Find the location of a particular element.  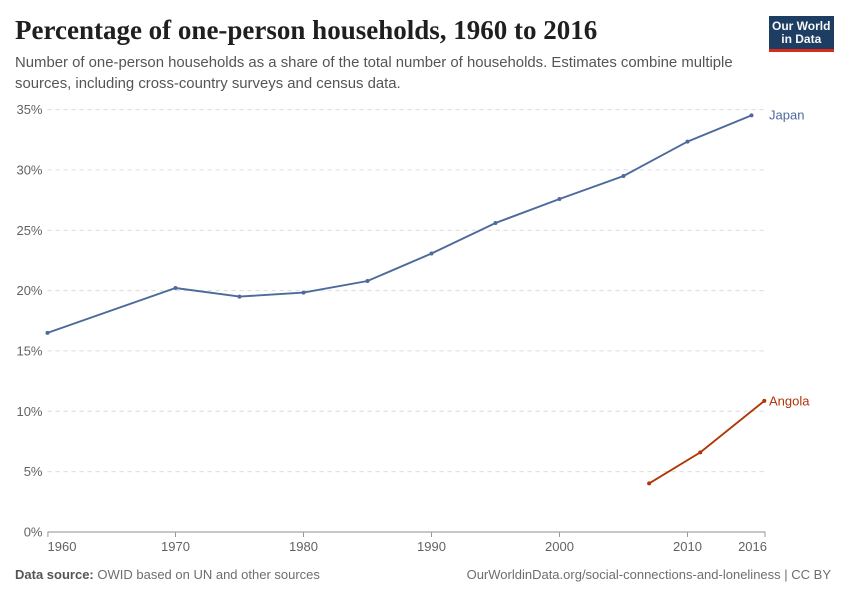

svg-text: 25% is located at coordinates (29, 230).